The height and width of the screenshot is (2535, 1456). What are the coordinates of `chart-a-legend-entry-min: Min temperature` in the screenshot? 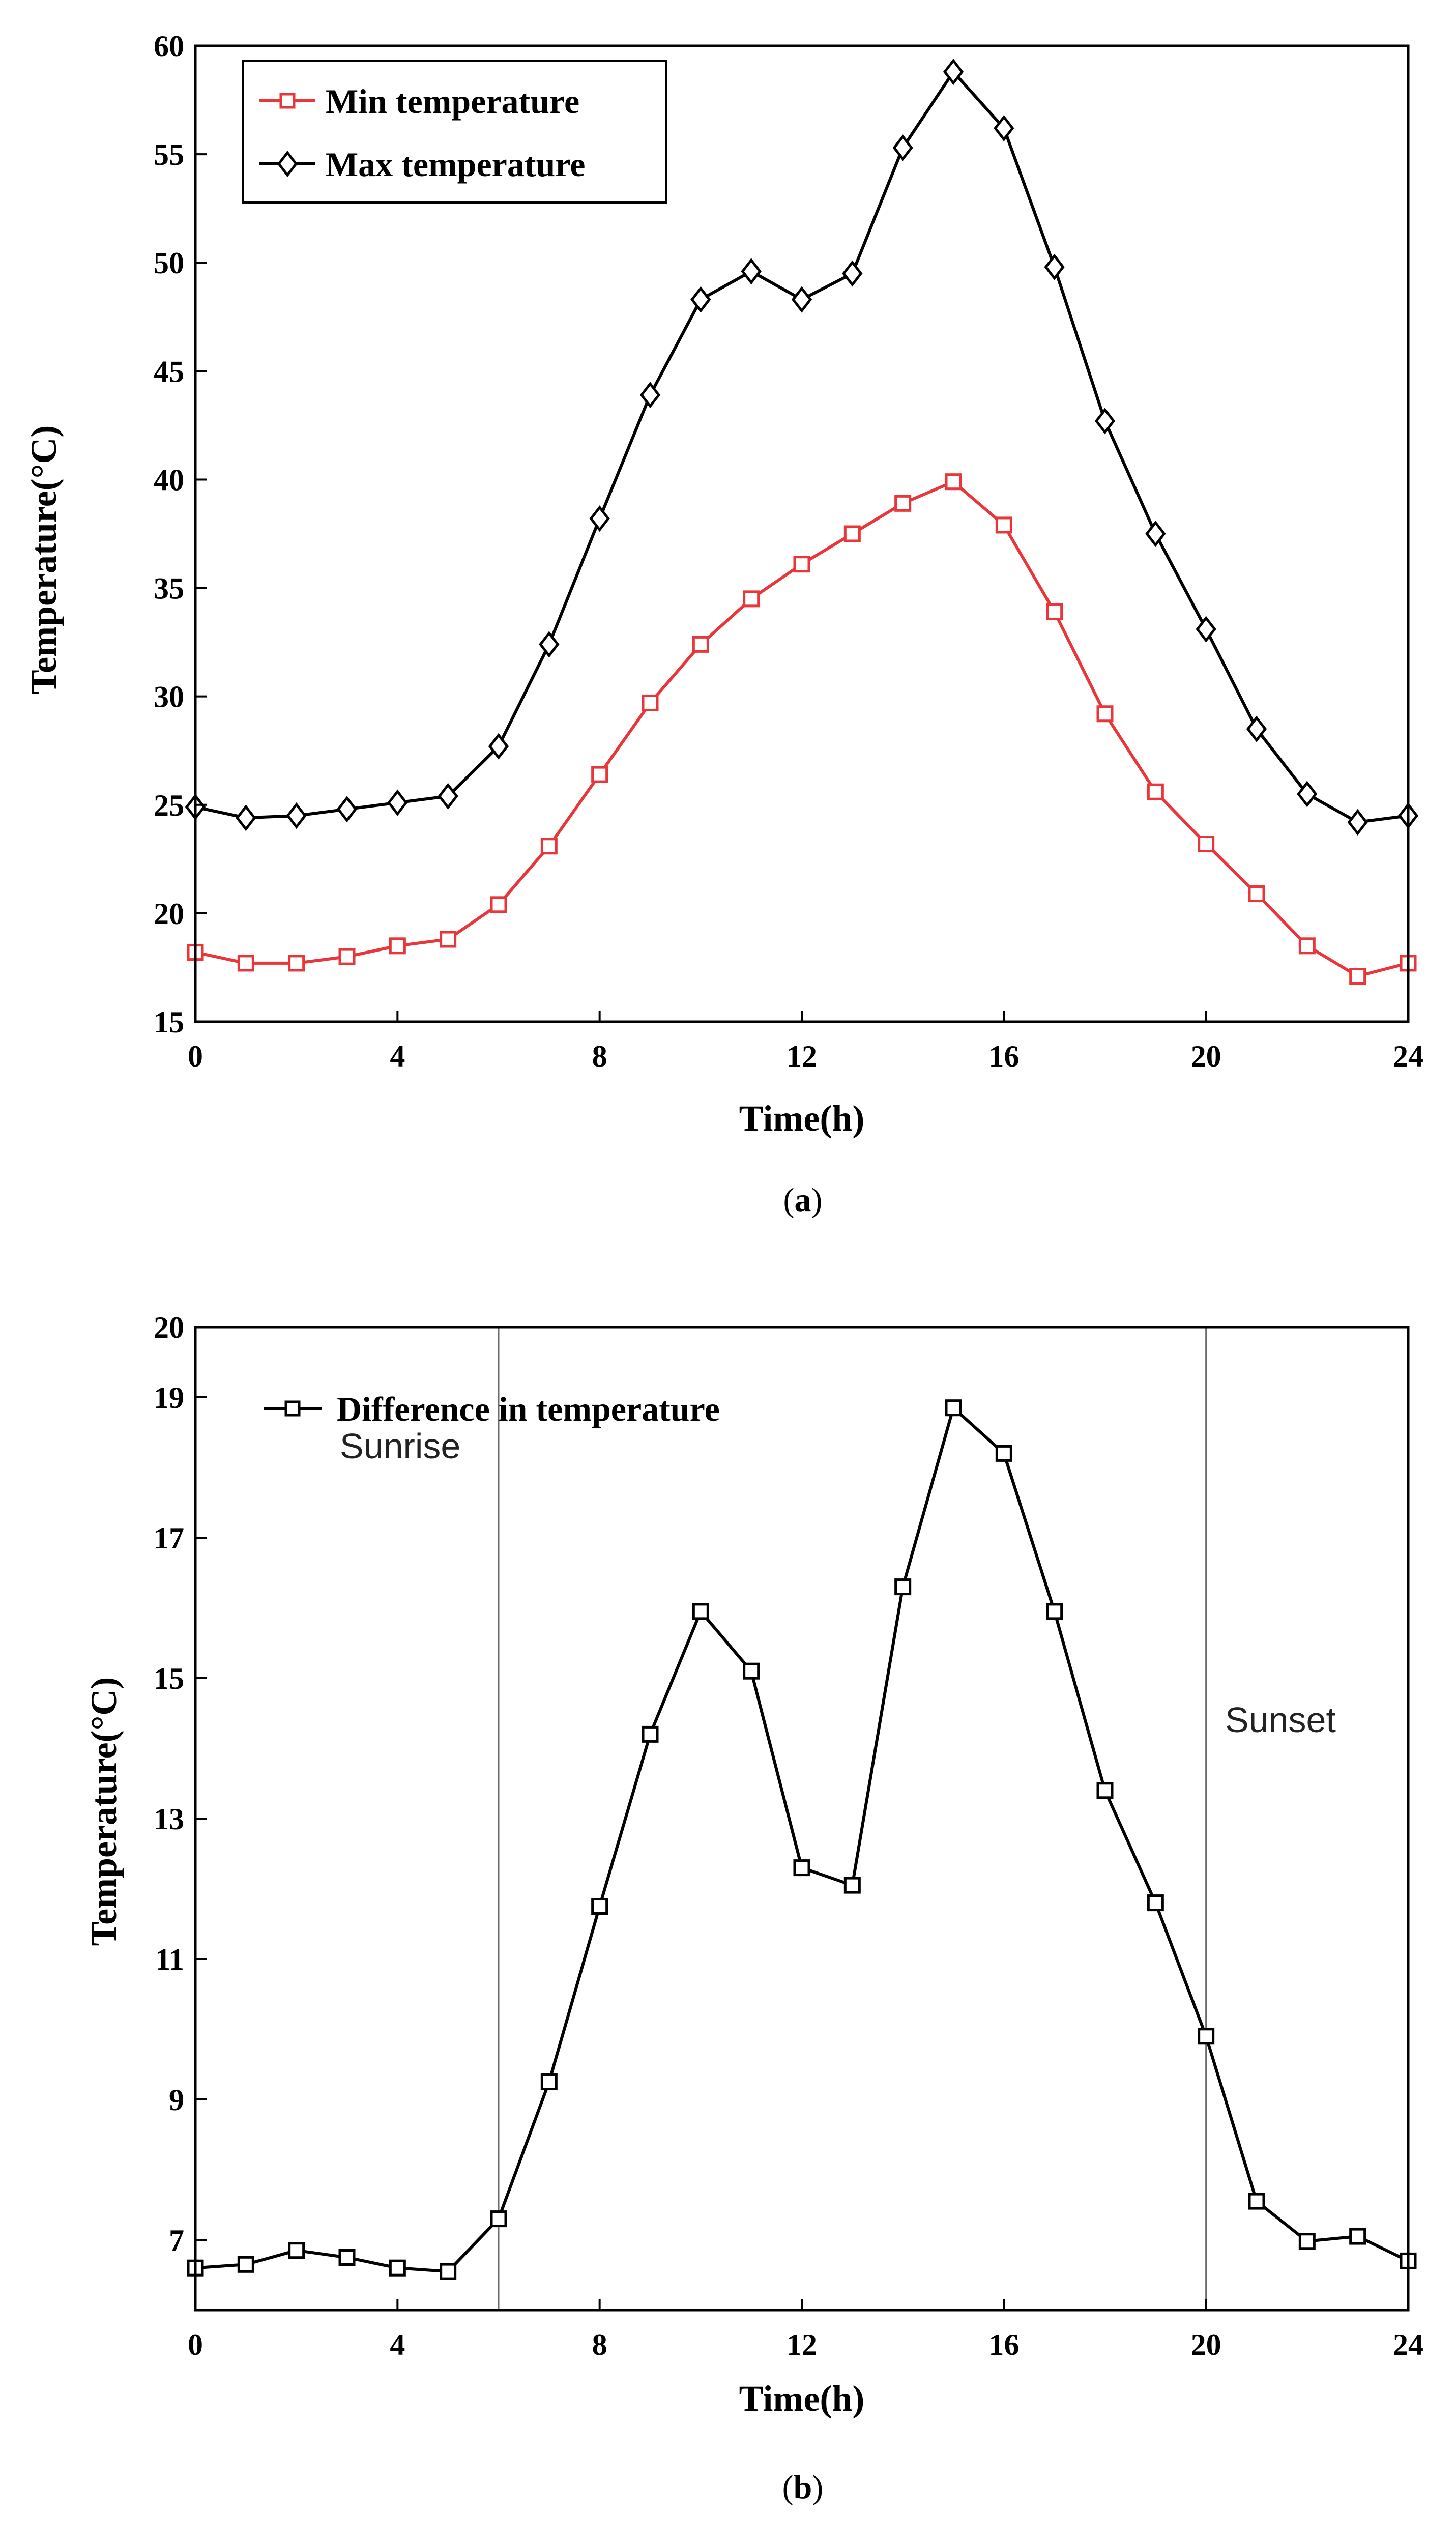 It's located at (419, 101).